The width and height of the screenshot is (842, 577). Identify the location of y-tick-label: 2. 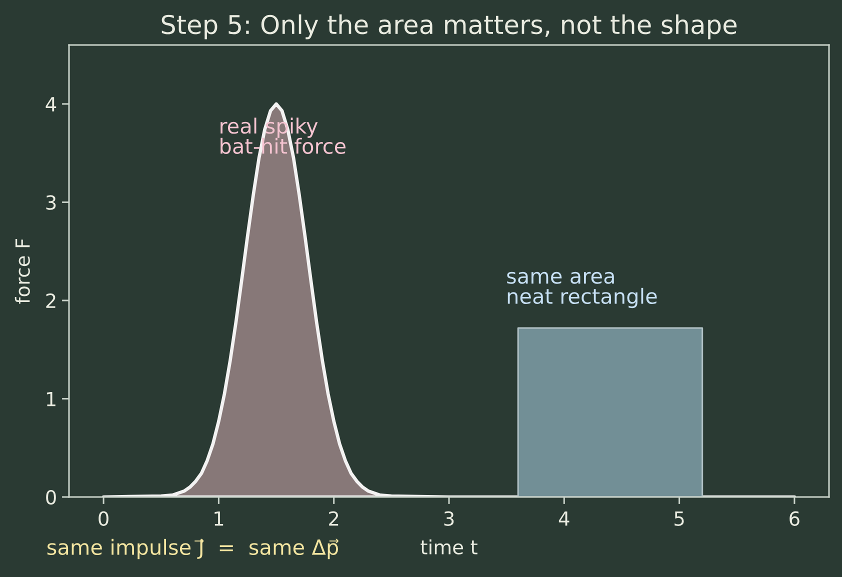
(51, 300).